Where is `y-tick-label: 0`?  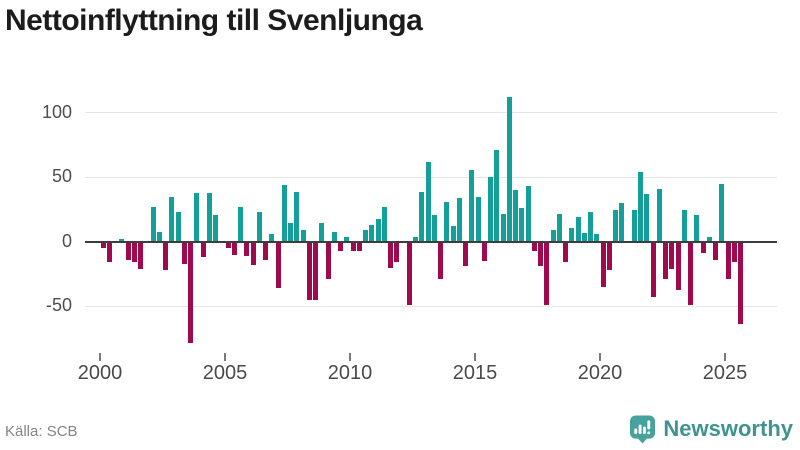 y-tick-label: 0 is located at coordinates (66, 241).